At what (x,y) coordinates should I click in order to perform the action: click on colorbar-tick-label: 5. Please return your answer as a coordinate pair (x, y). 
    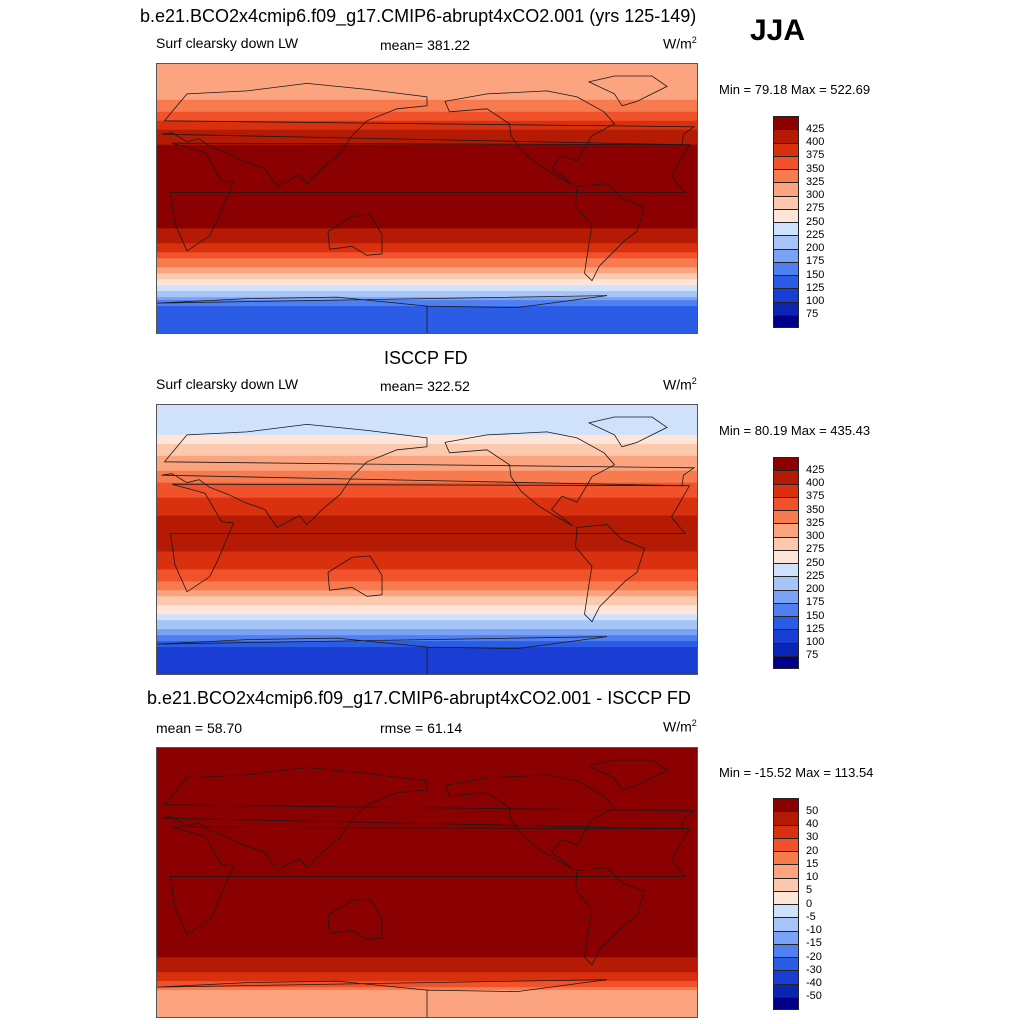
    Looking at the image, I should click on (809, 890).